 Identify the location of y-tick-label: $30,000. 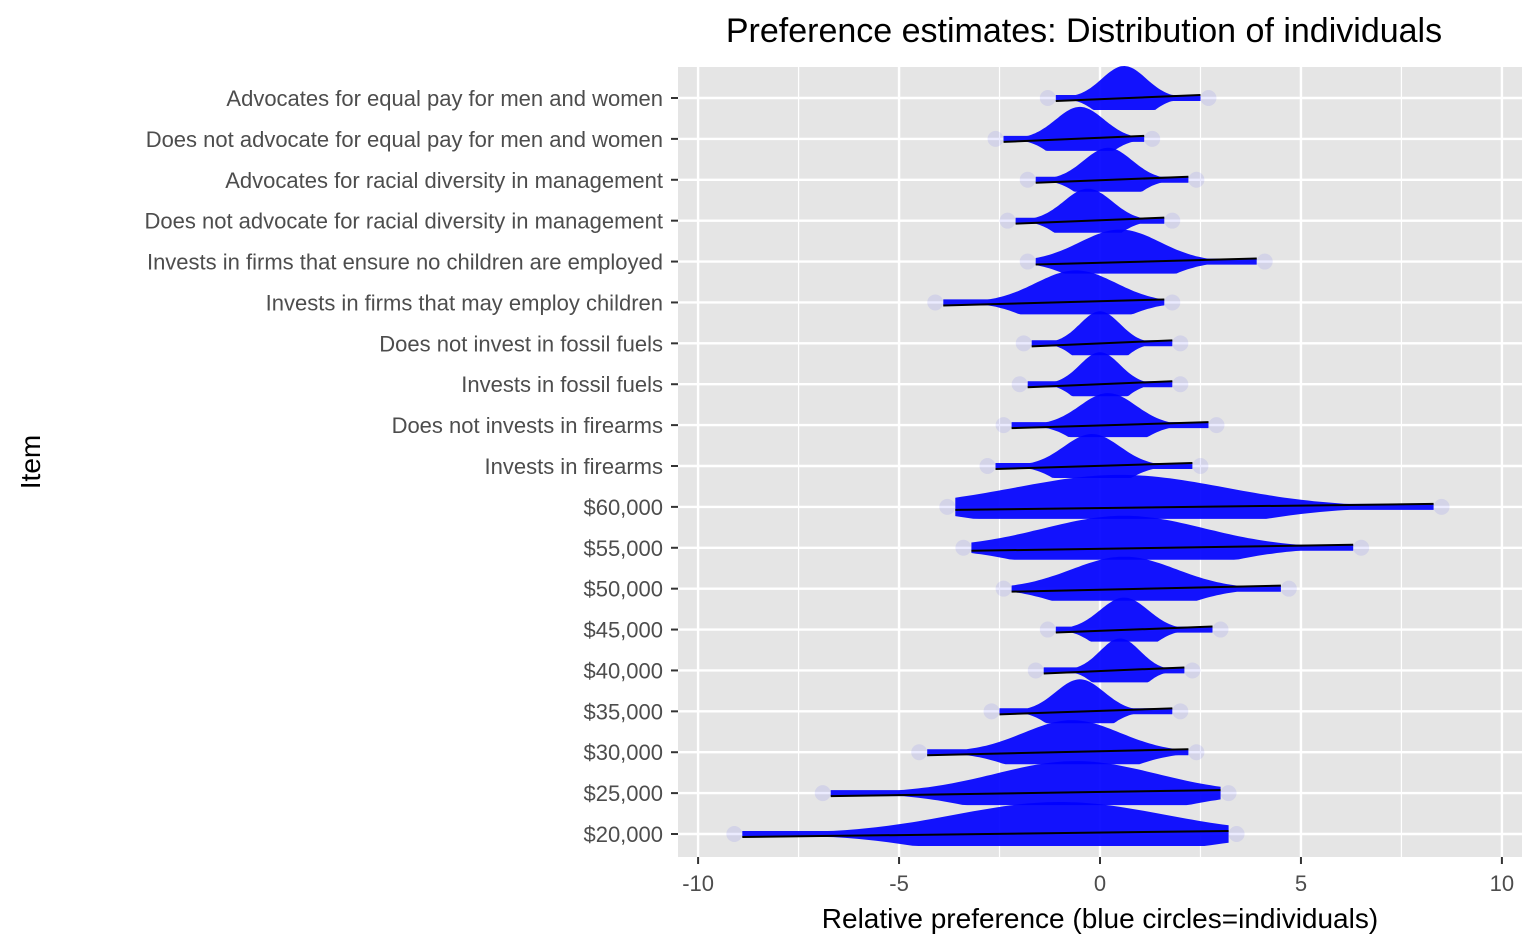
(623, 752).